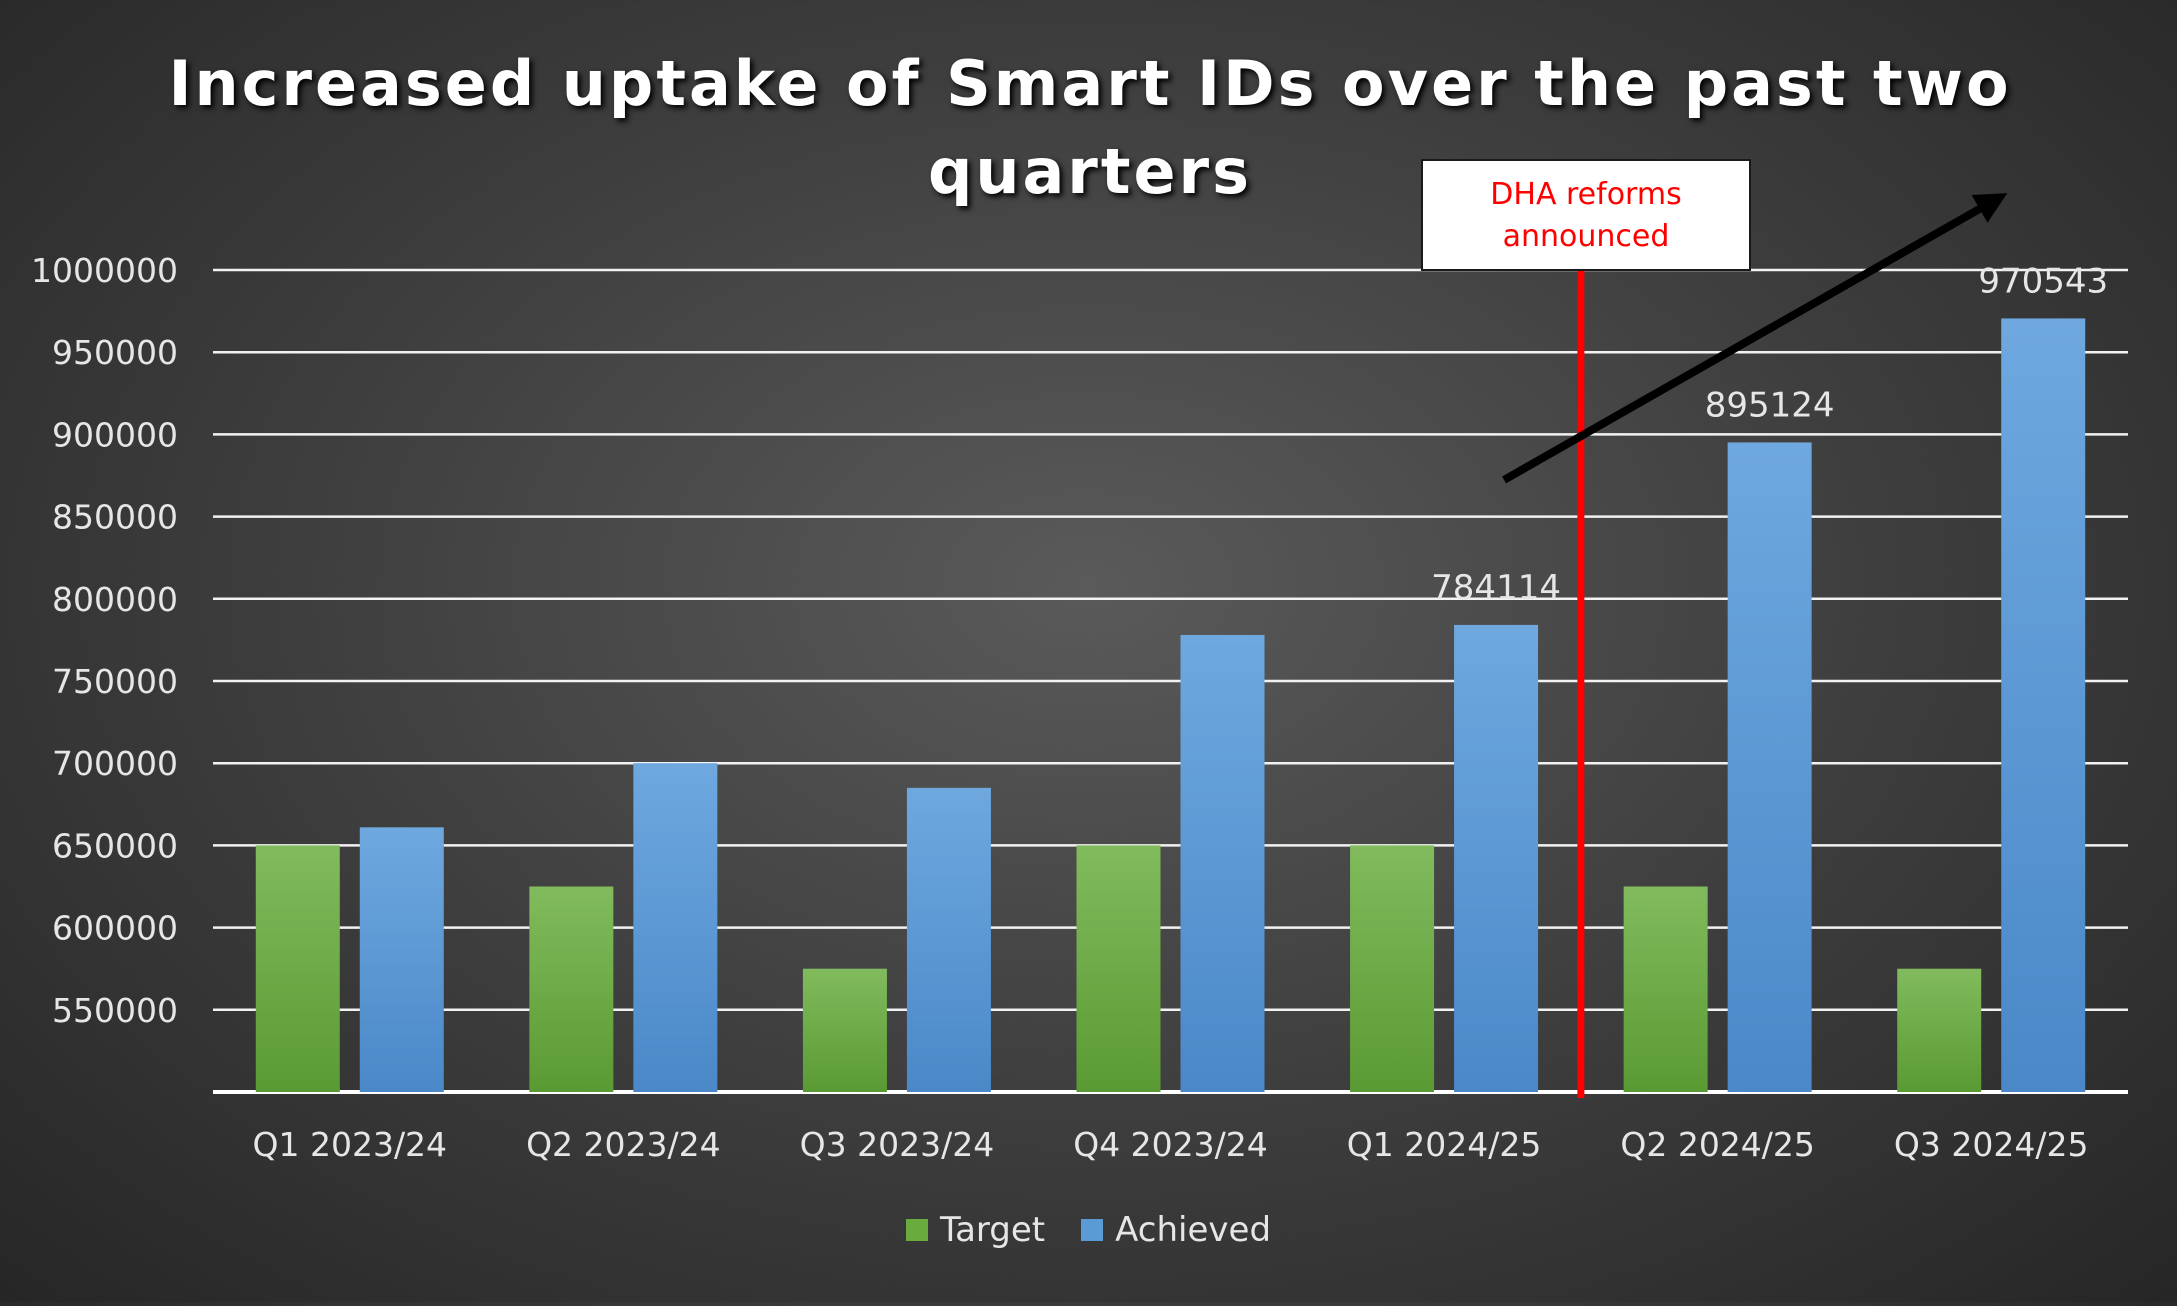 This screenshot has width=2177, height=1306. I want to click on x-tick-label: Q4 2023/24, so click(1170, 1144).